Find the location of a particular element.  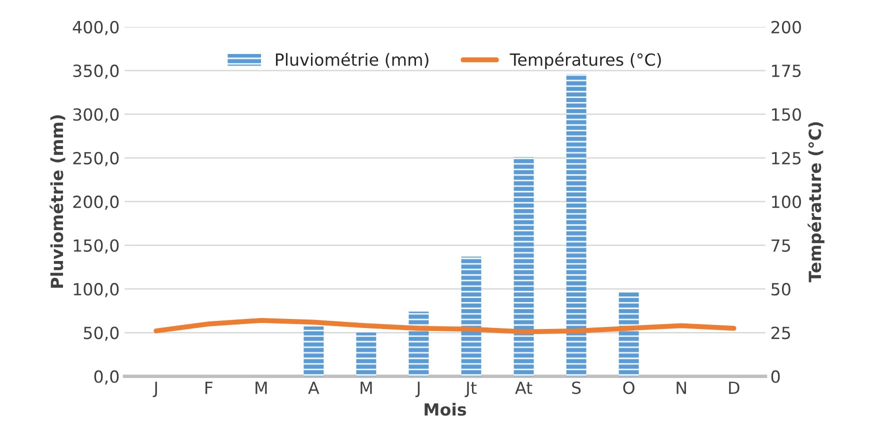

y2-tick-label: 150 is located at coordinates (786, 114).